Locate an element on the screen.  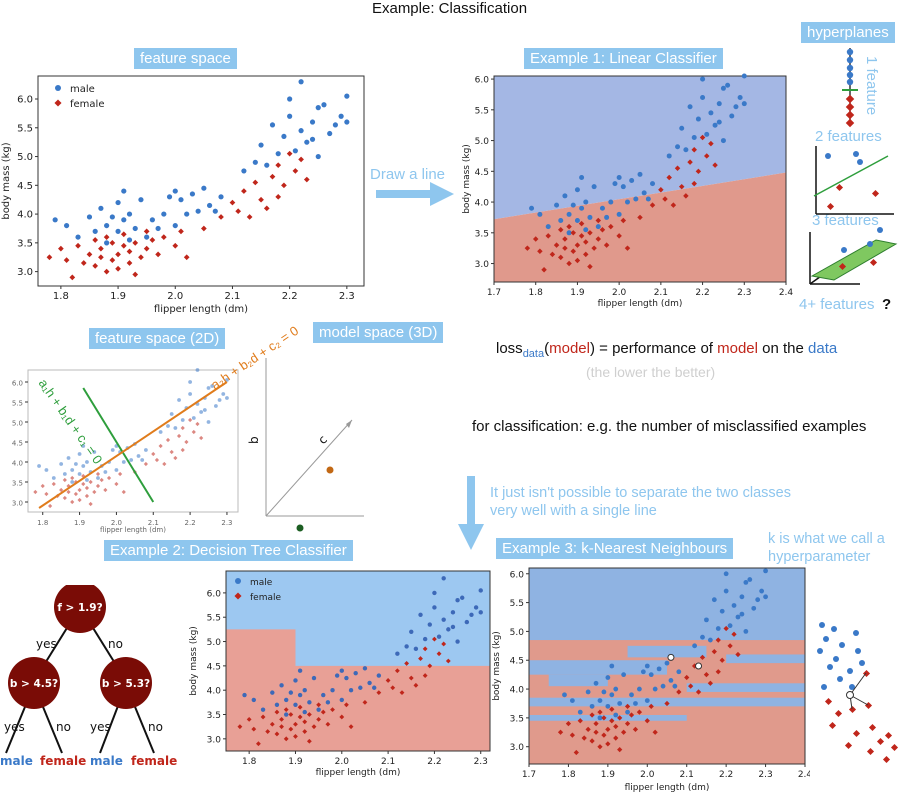
y-tick-label: 3.5 is located at coordinates (17, 484).